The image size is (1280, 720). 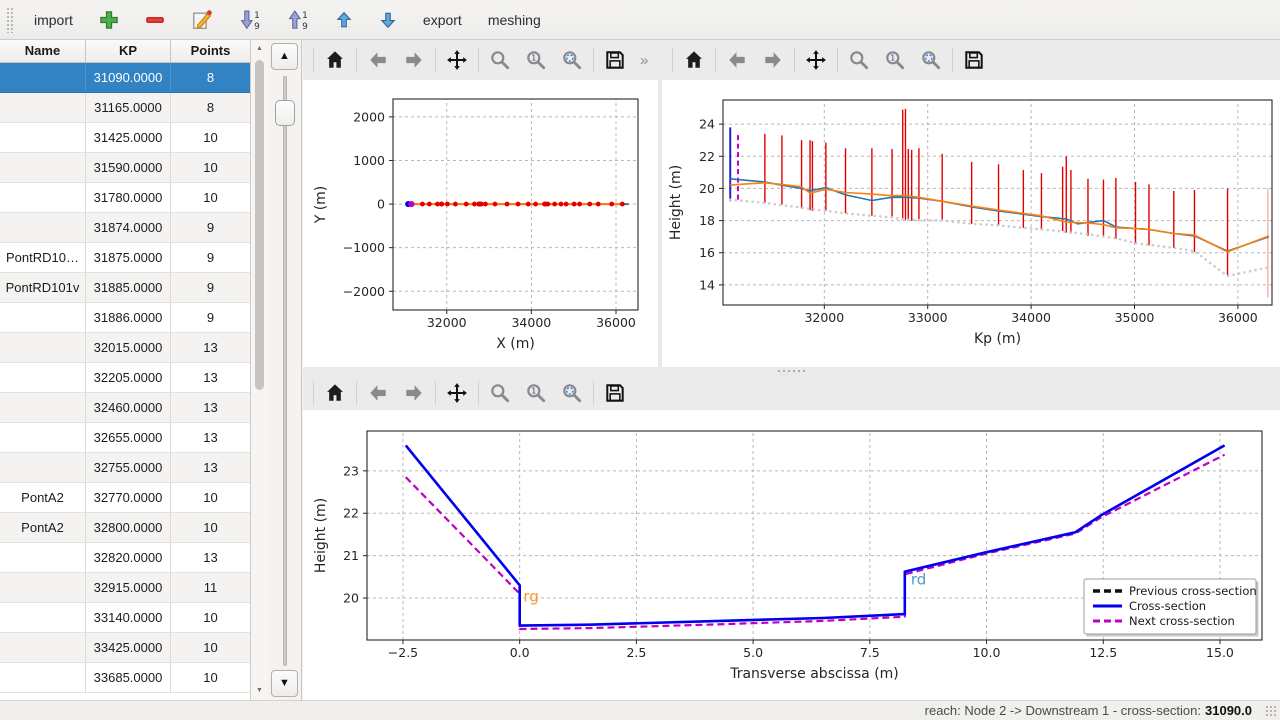 What do you see at coordinates (128, 197) in the screenshot?
I see `table-cell: 31780.0000` at bounding box center [128, 197].